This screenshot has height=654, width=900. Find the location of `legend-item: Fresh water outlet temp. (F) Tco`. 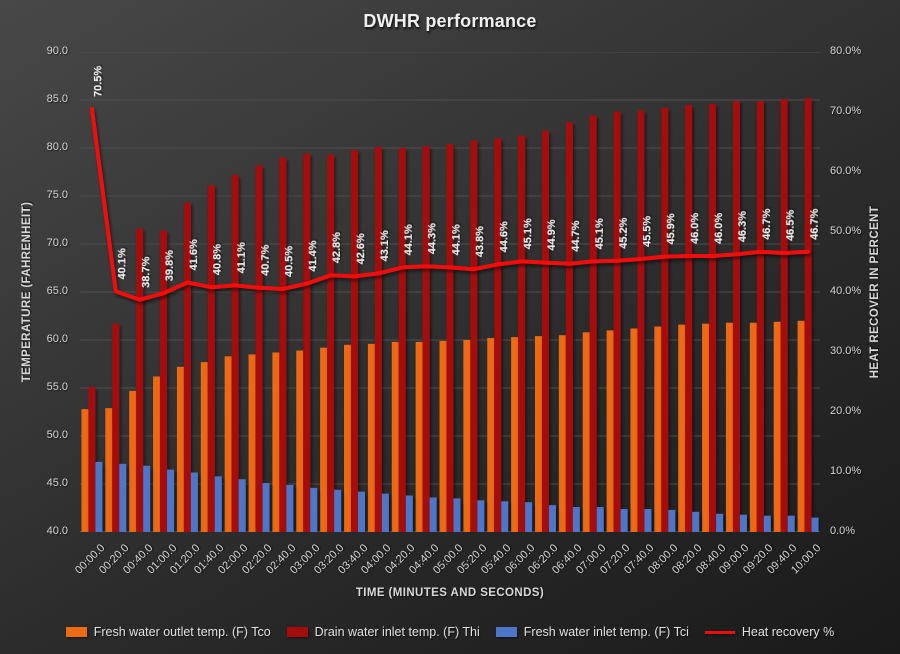

legend-item: Fresh water outlet temp. (F) Tco is located at coordinates (168, 632).